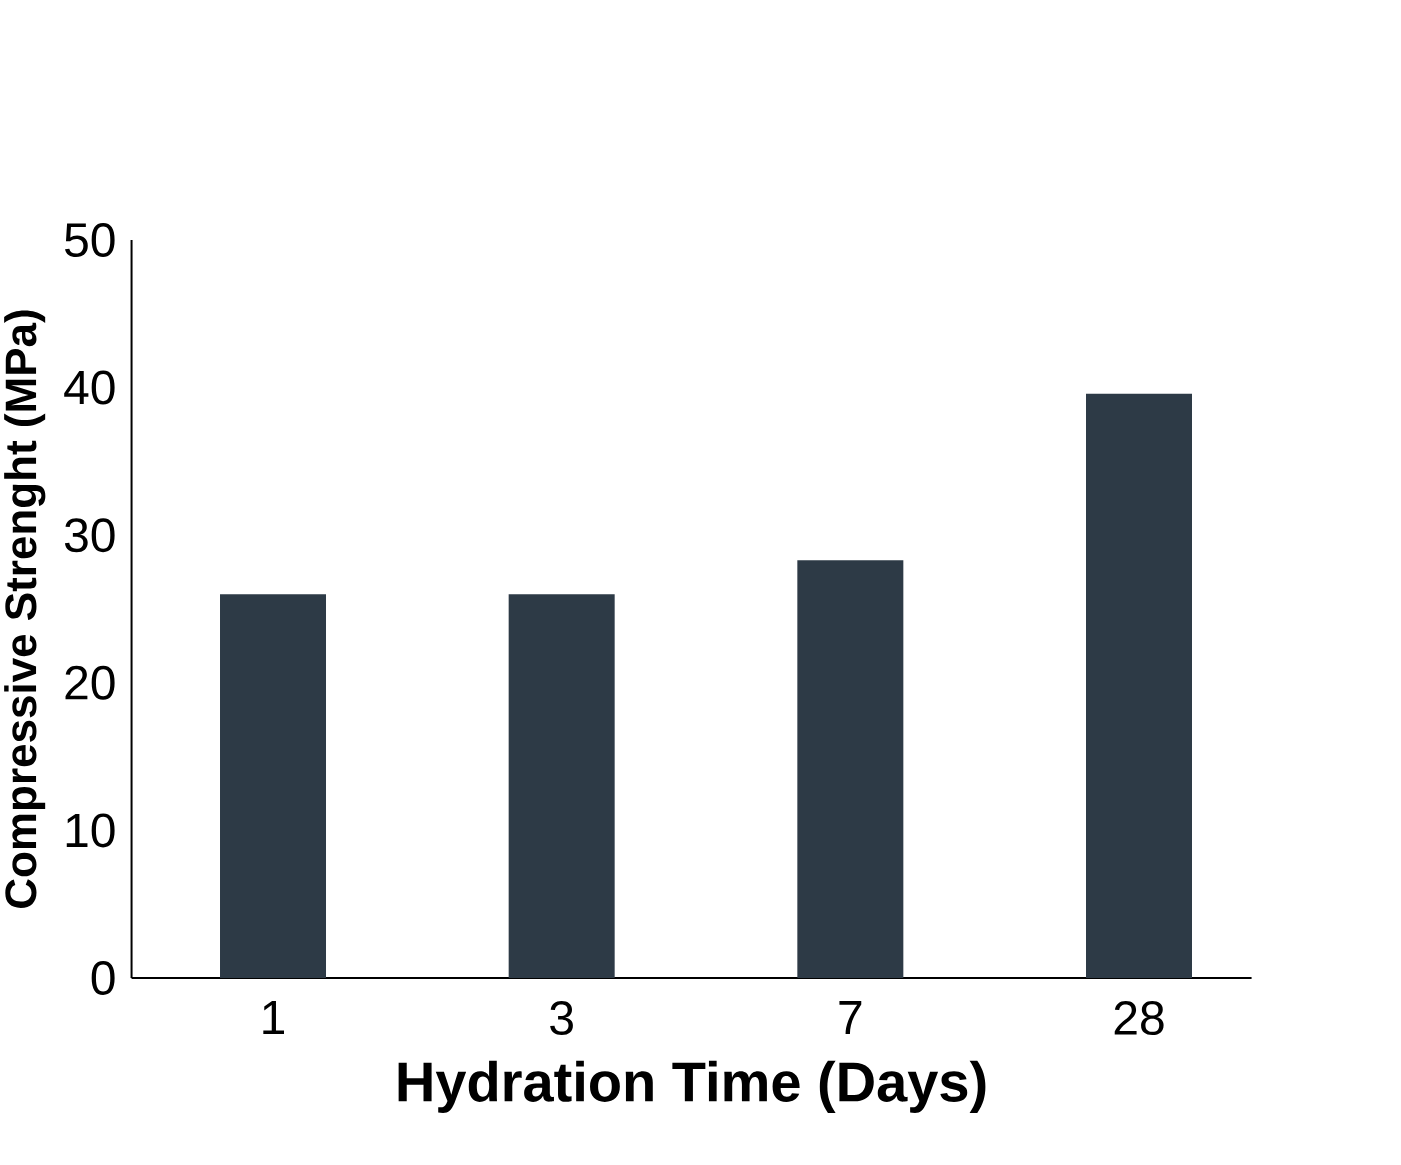  I want to click on y-tick-label: 10, so click(90, 830).